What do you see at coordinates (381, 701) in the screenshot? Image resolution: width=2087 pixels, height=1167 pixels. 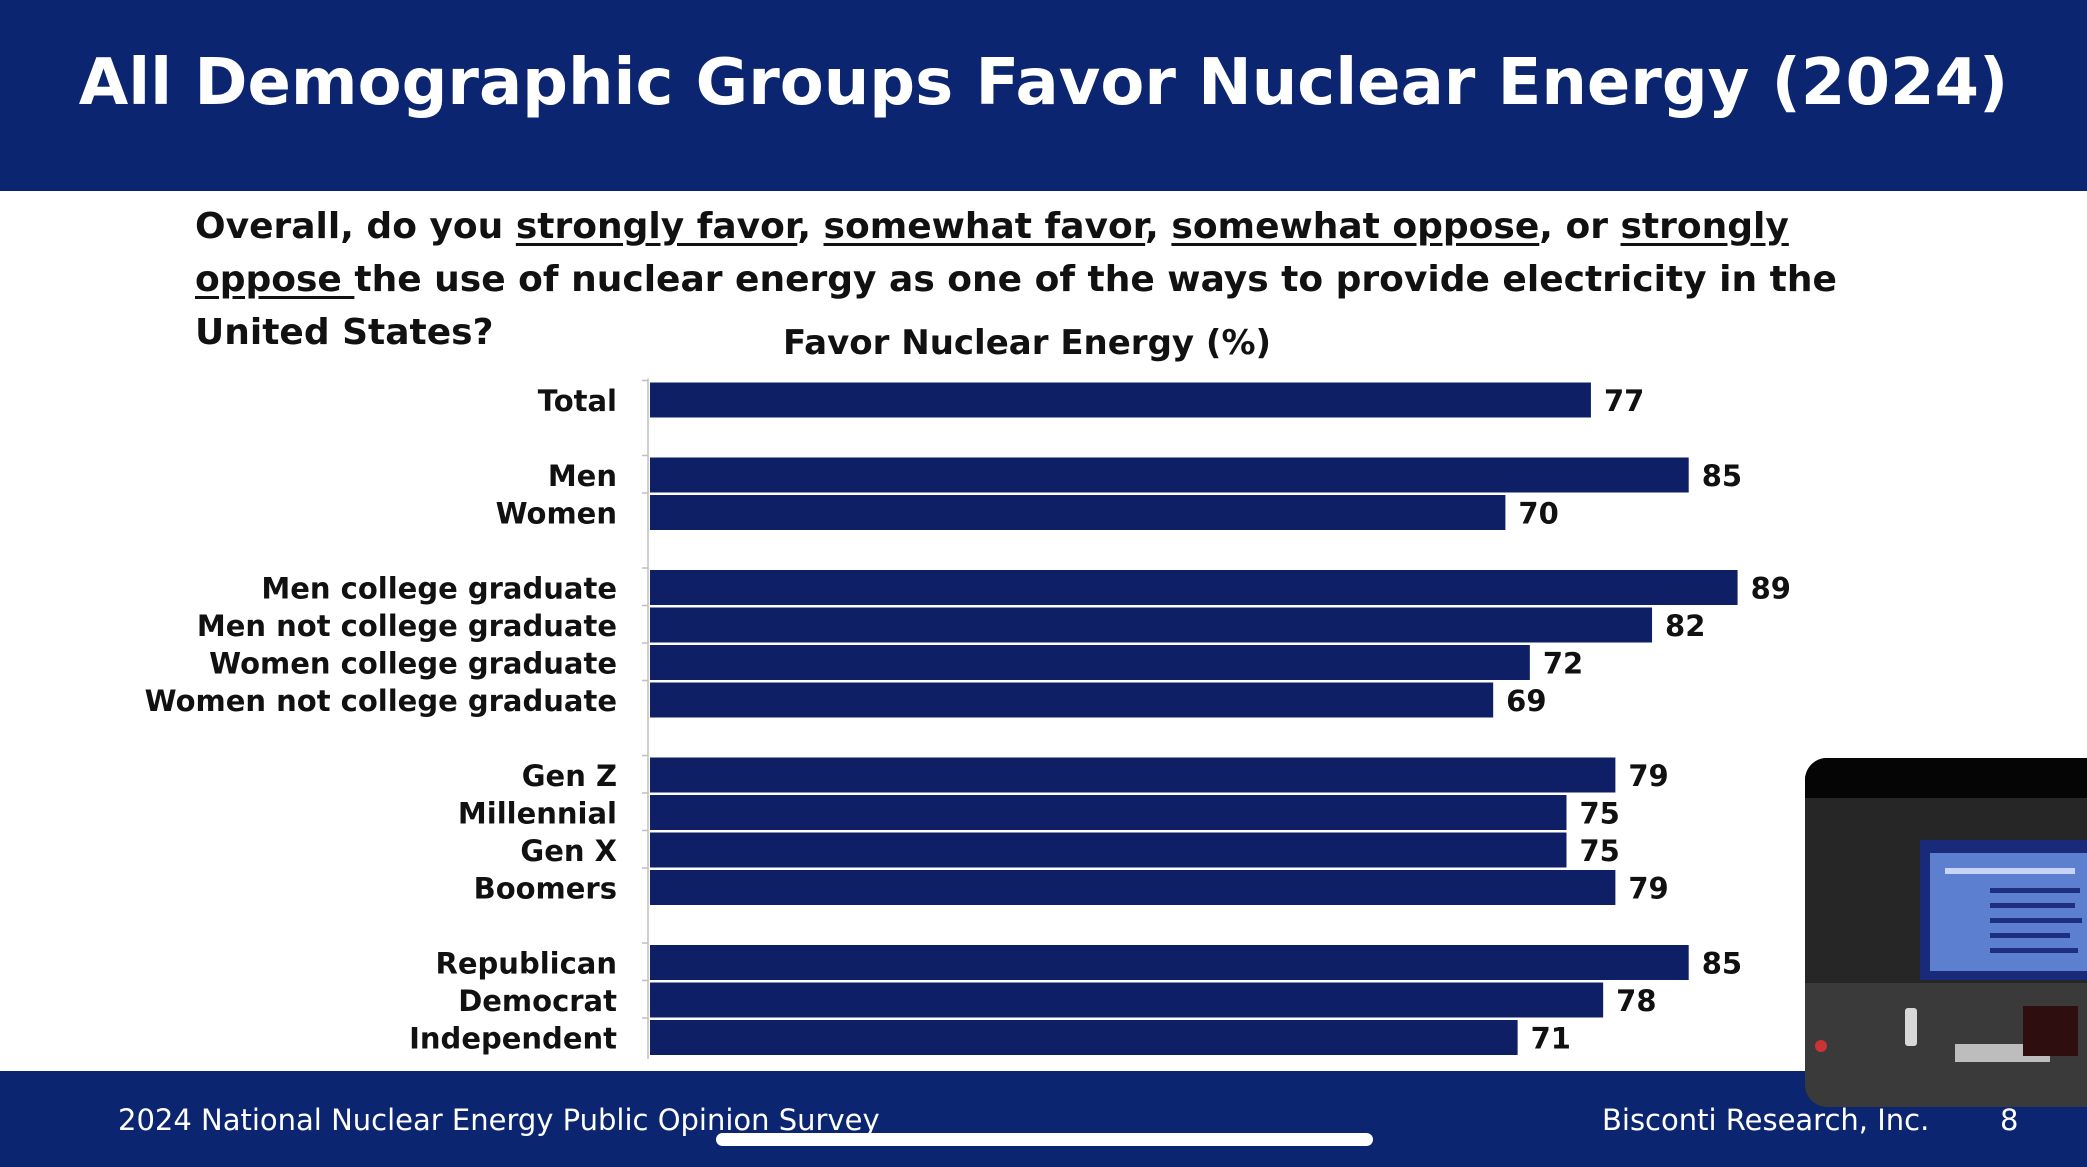 I see `category-label: Women not college graduate` at bounding box center [381, 701].